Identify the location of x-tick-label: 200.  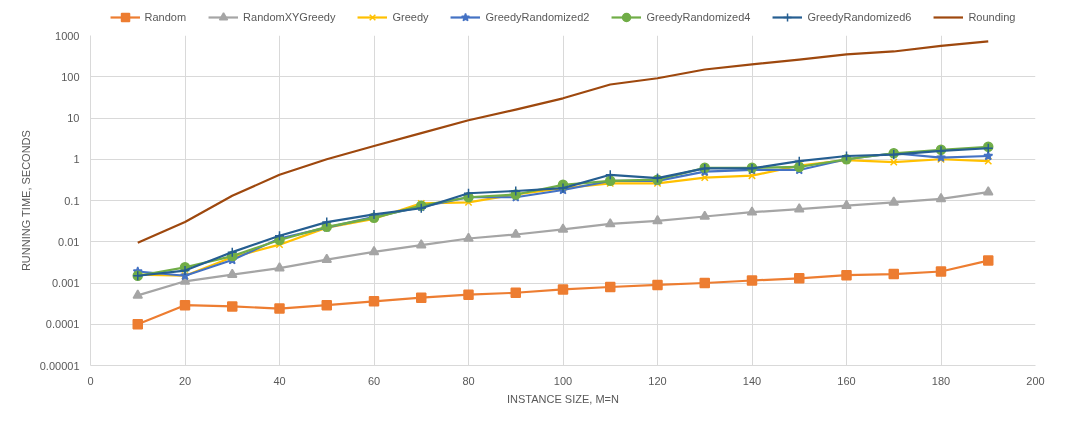
(1035, 380).